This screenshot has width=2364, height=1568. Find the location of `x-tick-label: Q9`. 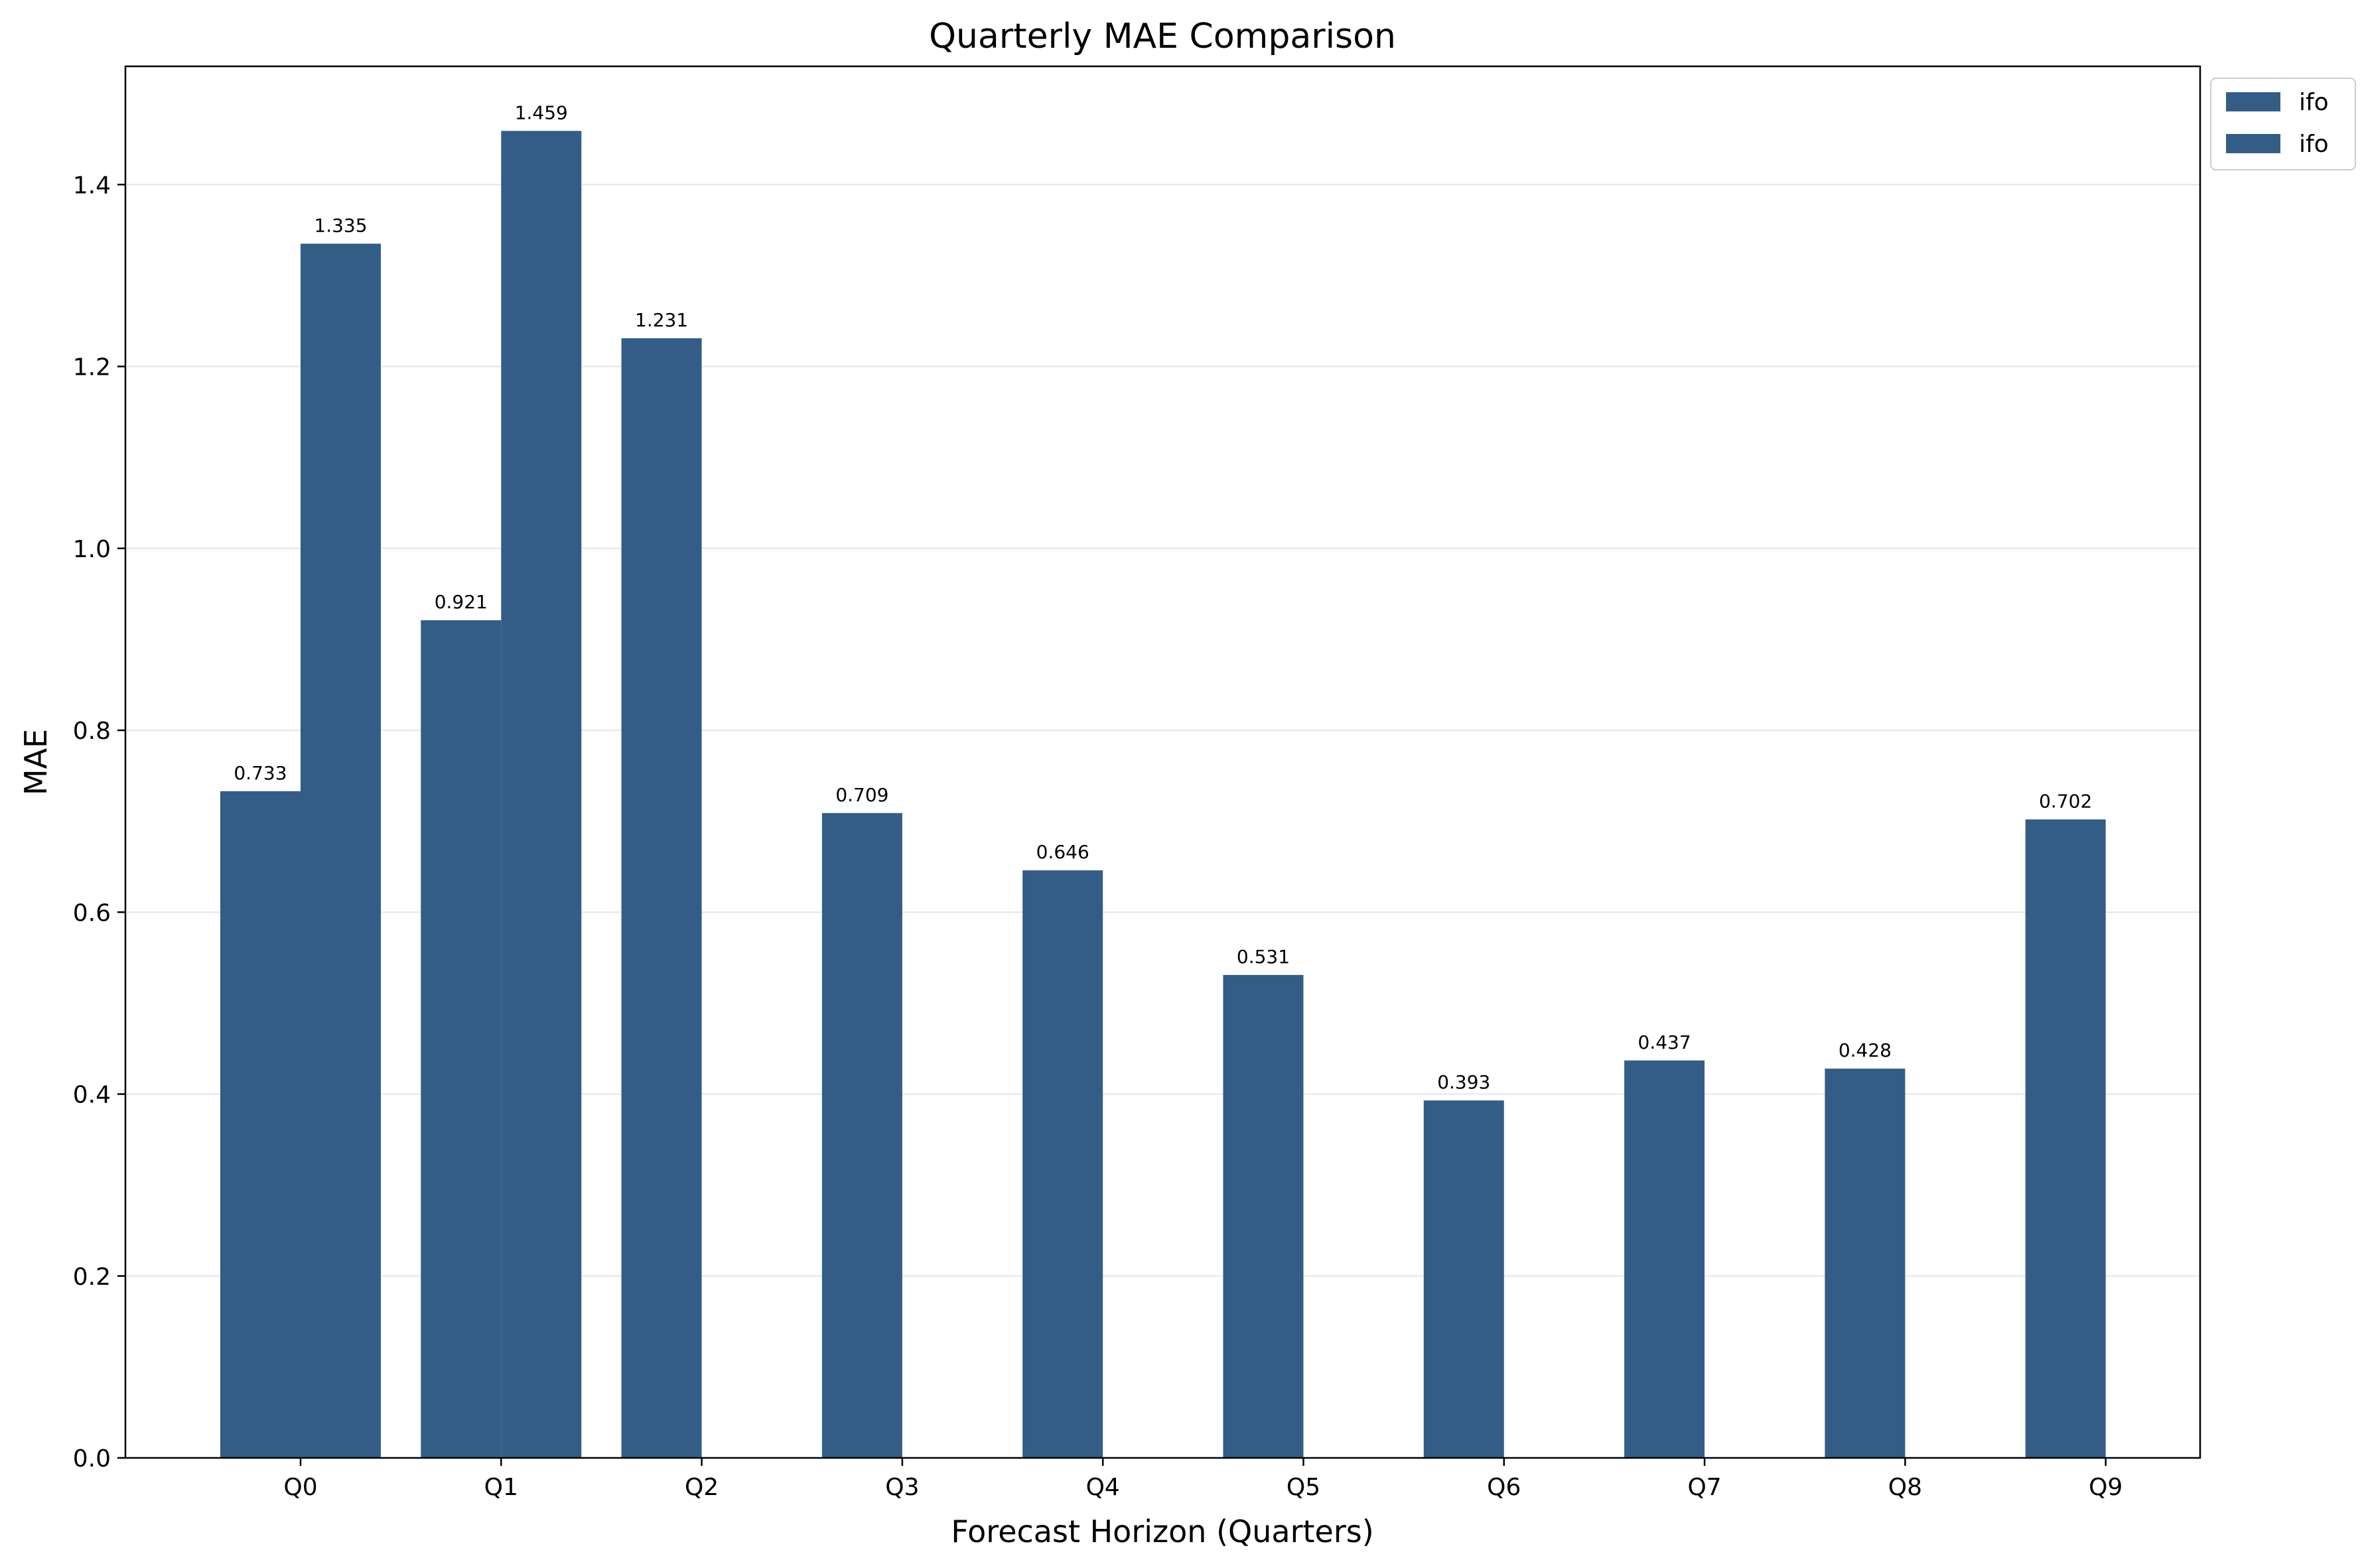

x-tick-label: Q9 is located at coordinates (2105, 1487).